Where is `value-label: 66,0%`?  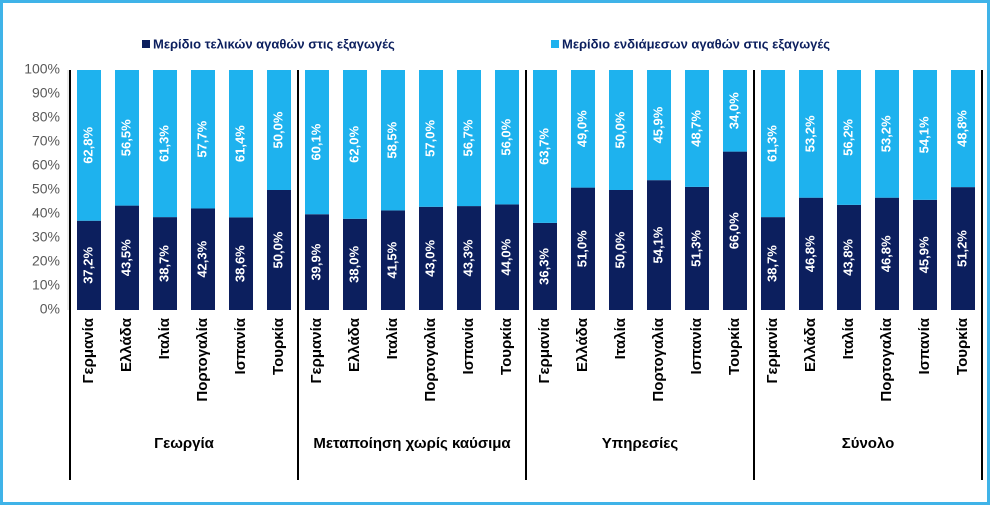
value-label: 66,0% is located at coordinates (733, 230).